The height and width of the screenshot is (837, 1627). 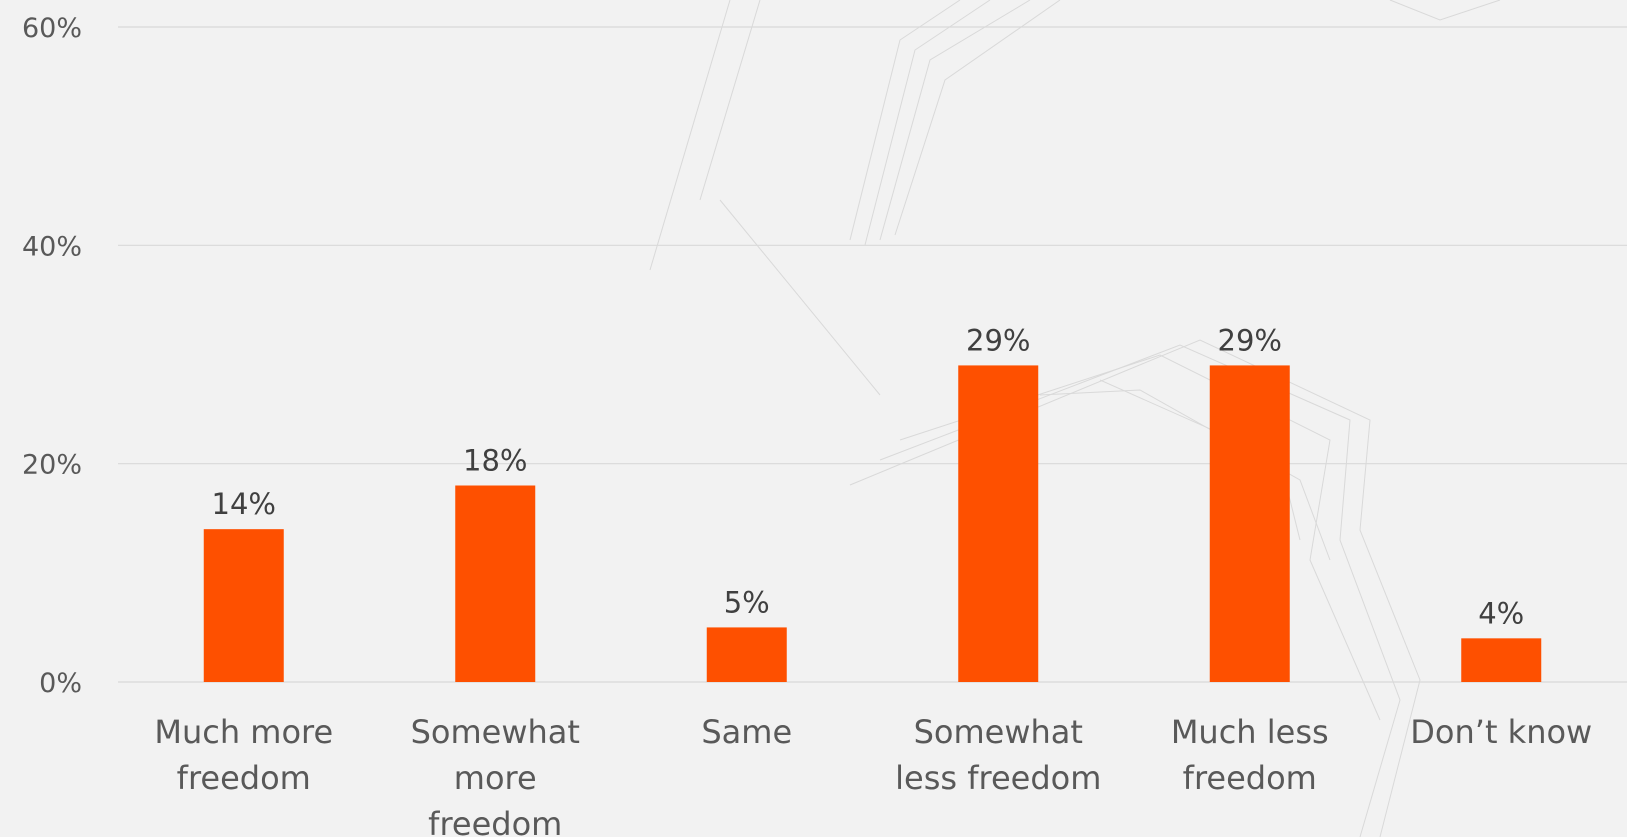 What do you see at coordinates (1501, 732) in the screenshot?
I see `category-label: Don’t know` at bounding box center [1501, 732].